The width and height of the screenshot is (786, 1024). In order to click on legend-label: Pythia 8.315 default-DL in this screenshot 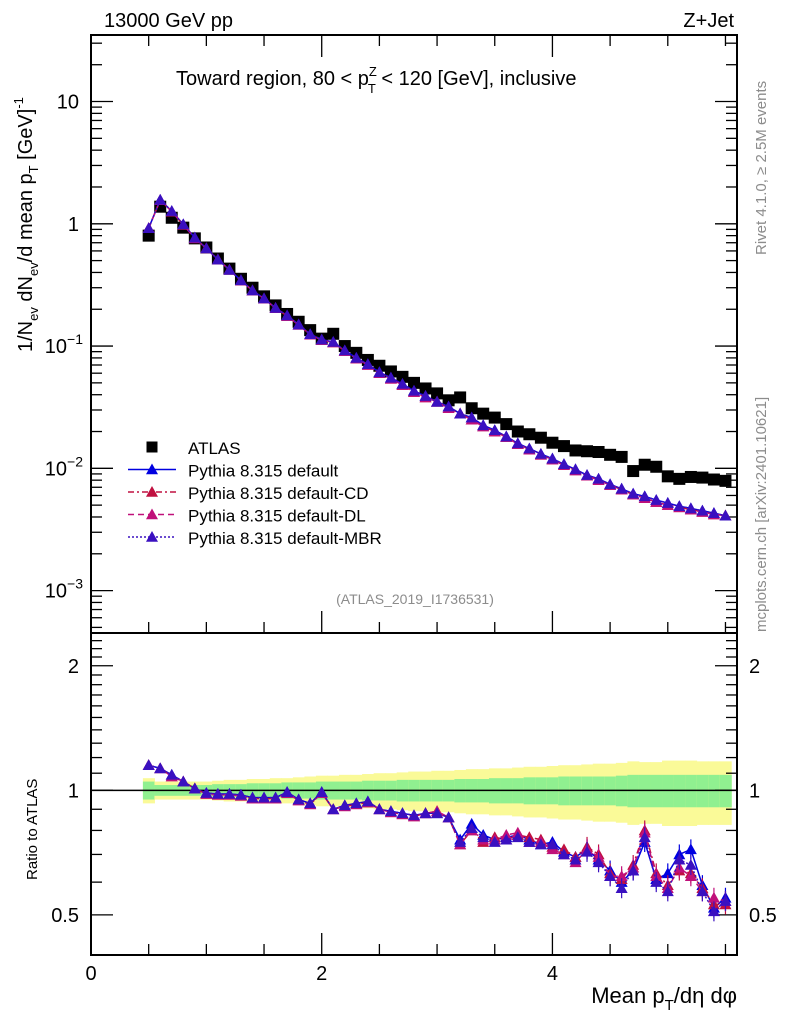, I will do `click(277, 516)`.